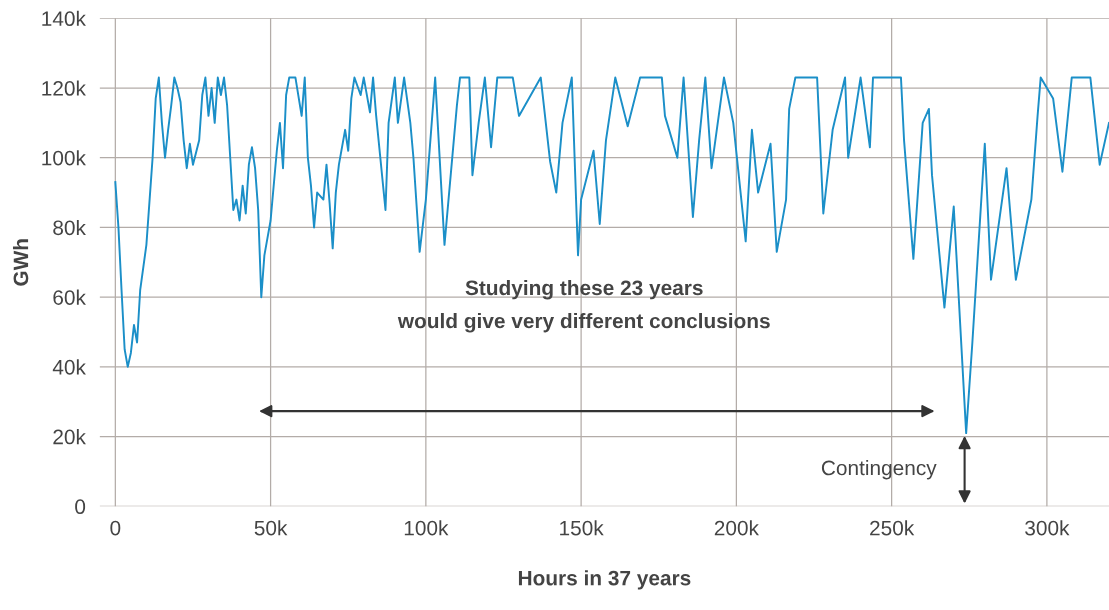 The width and height of the screenshot is (1109, 610). What do you see at coordinates (69, 297) in the screenshot?
I see `y-tick-label: 60k` at bounding box center [69, 297].